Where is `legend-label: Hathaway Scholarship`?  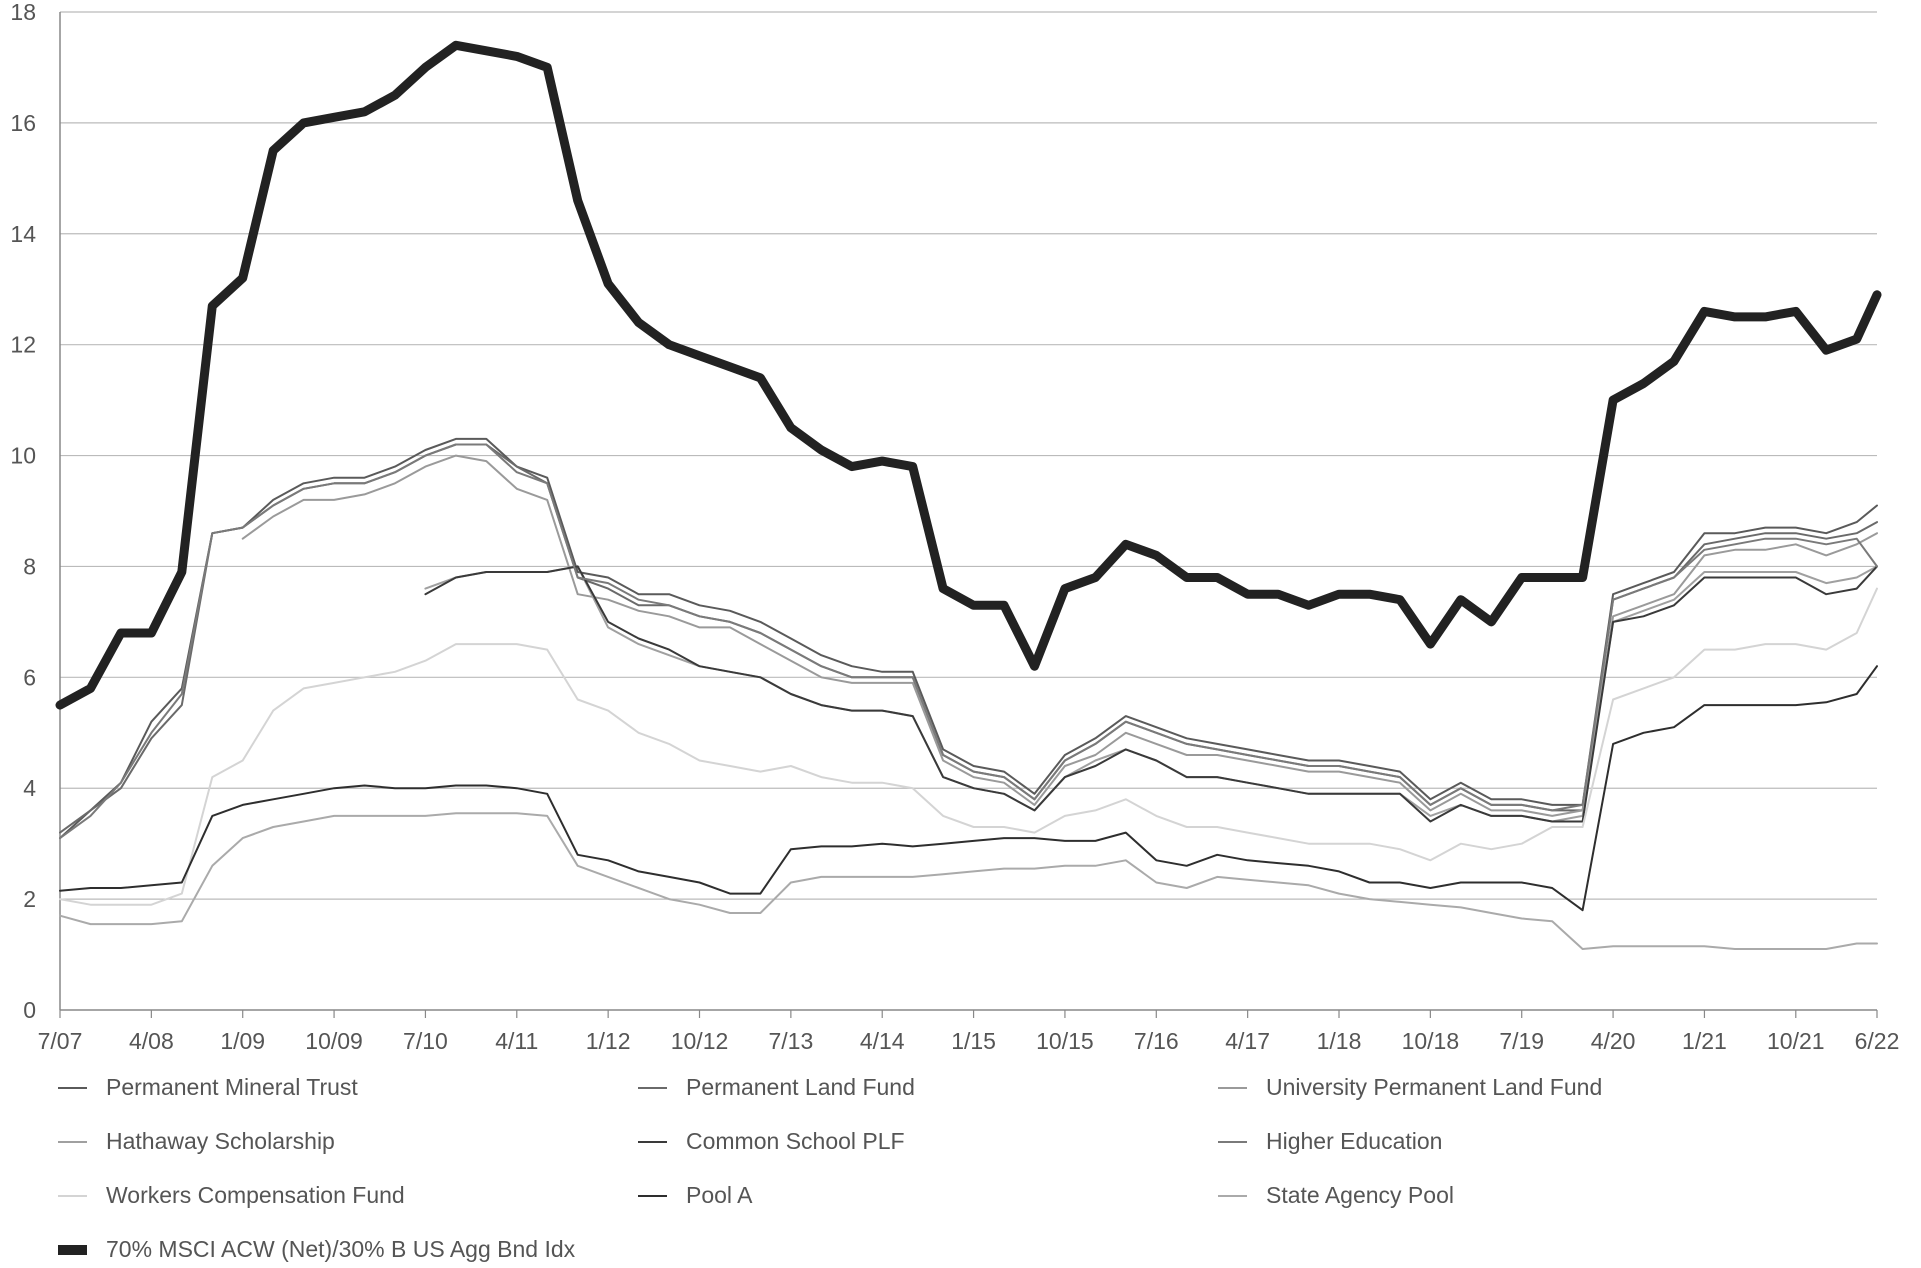
legend-label: Hathaway Scholarship is located at coordinates (220, 1141).